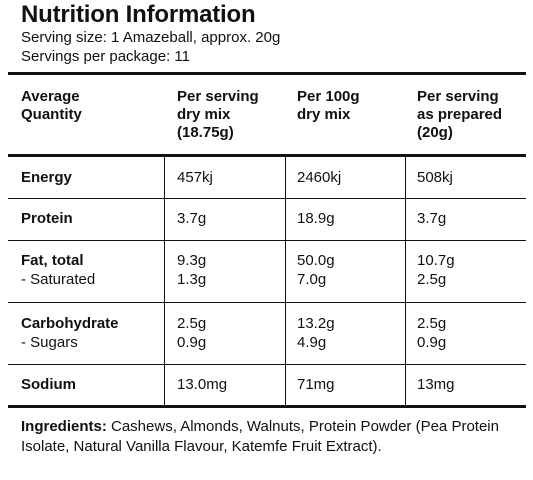  I want to click on table-row-label-carbohydrate: Carbohydrate - Sugars, so click(70, 333).